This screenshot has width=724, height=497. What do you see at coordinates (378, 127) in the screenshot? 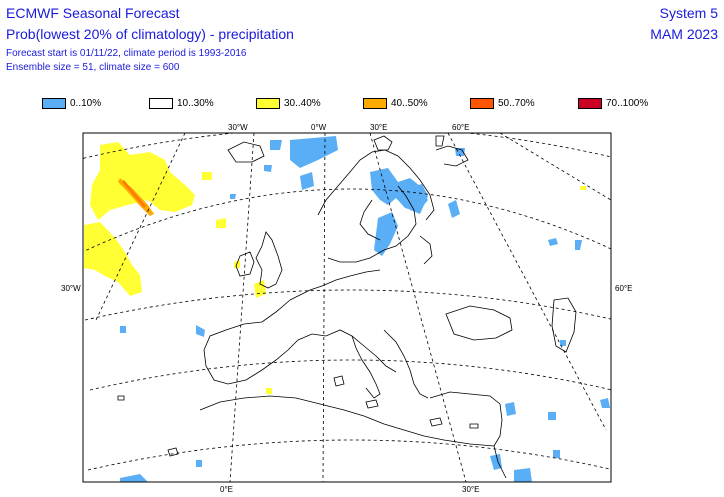
I see `tick-top-30e: 30°E` at bounding box center [378, 127].